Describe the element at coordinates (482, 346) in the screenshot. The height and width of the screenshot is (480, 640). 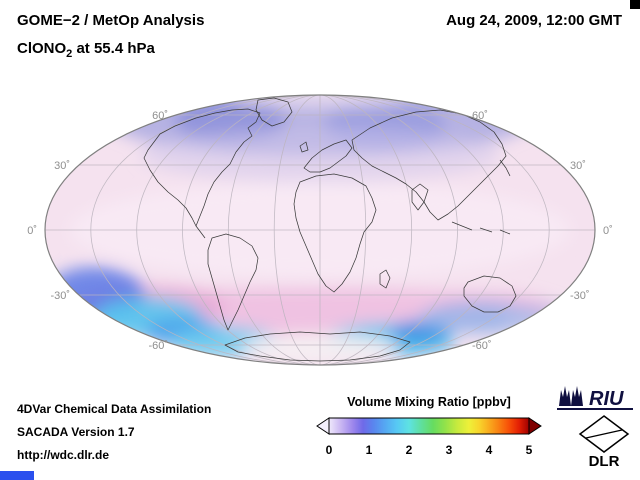
I see `lat-label-right-m60: -60˚` at that location.